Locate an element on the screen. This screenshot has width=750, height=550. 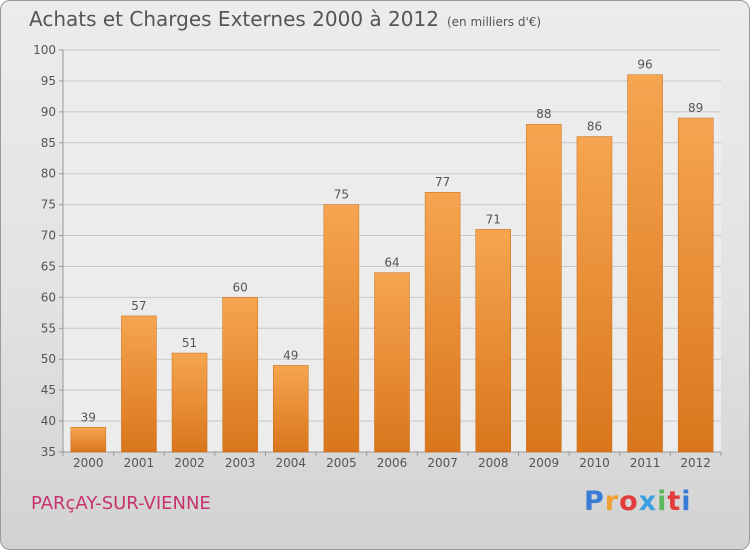
y-tick-label: 95 is located at coordinates (48, 81).